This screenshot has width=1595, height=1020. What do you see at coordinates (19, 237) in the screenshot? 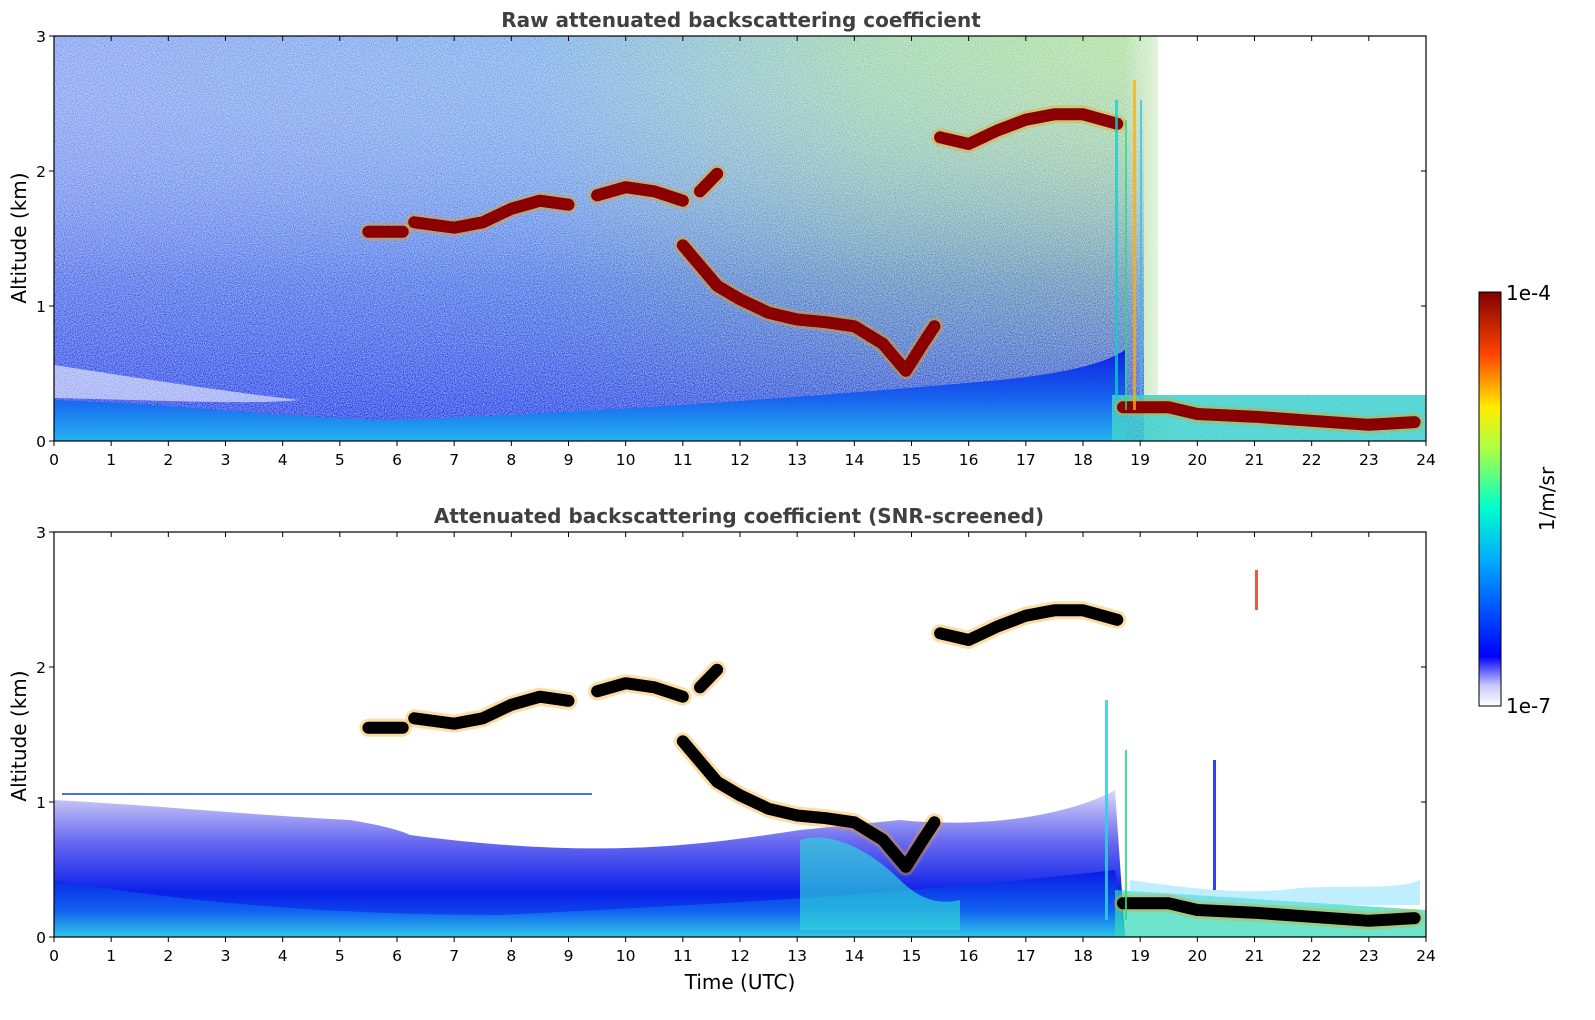
I see `y-axis-label-raw: Altitude (km)` at bounding box center [19, 237].